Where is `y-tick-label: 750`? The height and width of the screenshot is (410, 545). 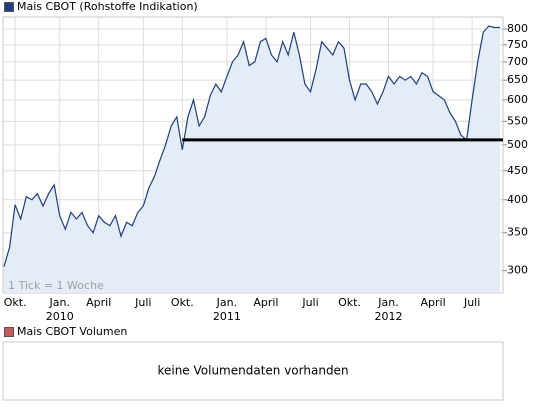 y-tick-label: 750 is located at coordinates (517, 44).